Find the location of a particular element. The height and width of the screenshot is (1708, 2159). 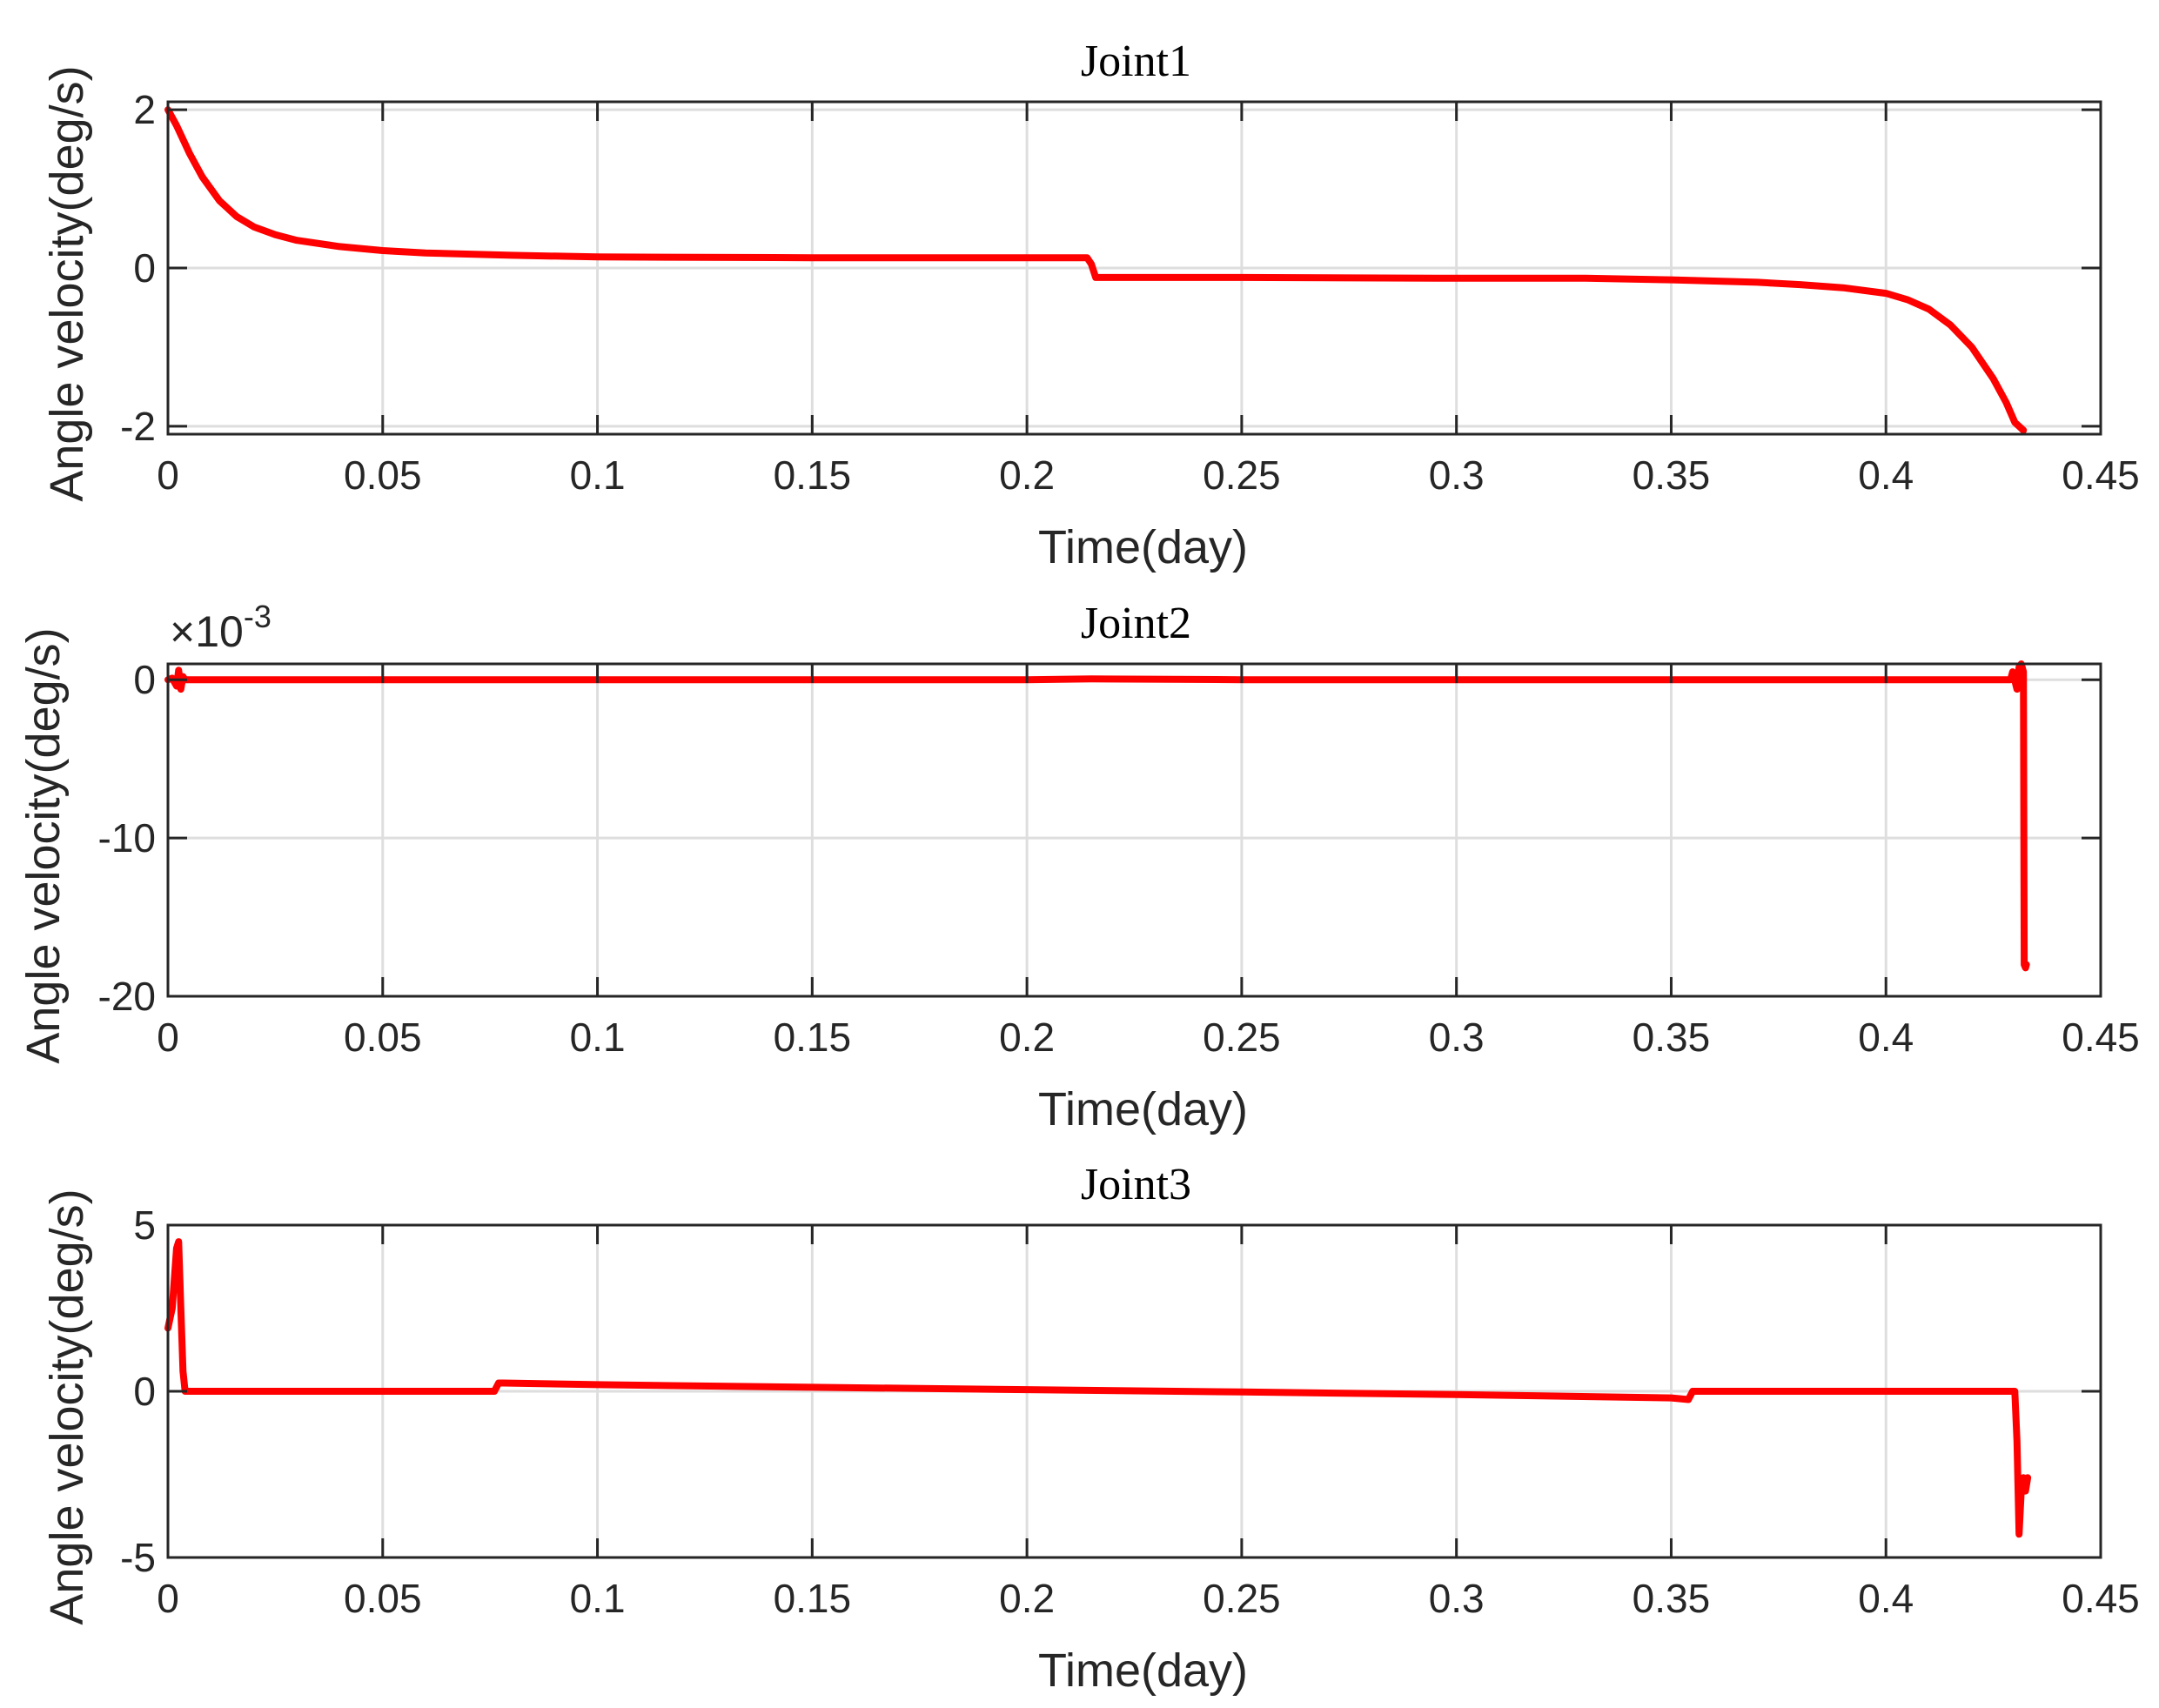

y-tick-label: -2 is located at coordinates (138, 427).